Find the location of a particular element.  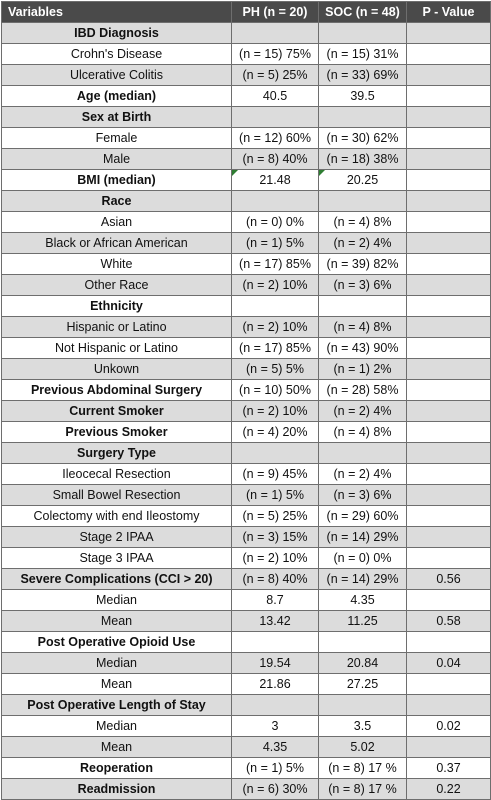

table-row: Median 3 3.5 0.02 is located at coordinates (246, 726).